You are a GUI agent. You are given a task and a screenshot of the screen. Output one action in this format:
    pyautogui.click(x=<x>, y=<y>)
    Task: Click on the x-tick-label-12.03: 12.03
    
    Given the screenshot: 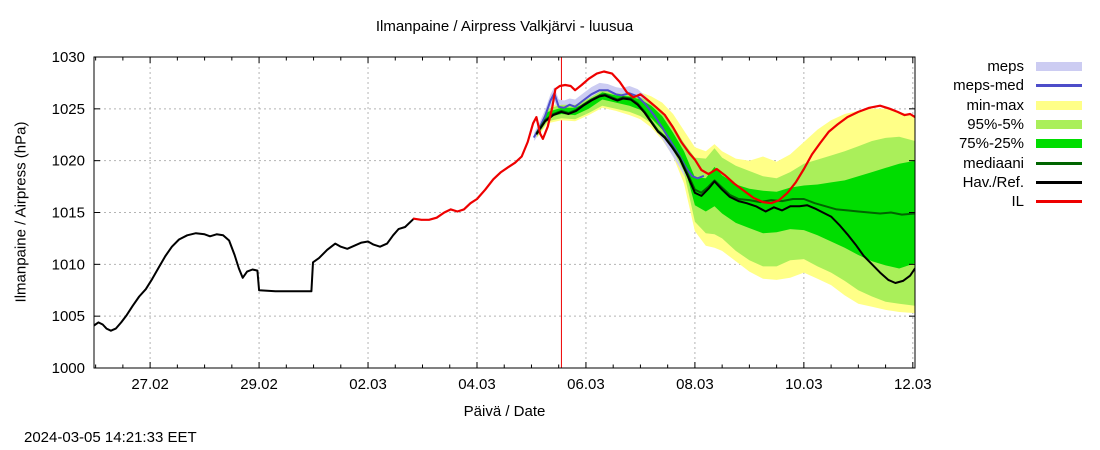 What is the action you would take?
    pyautogui.click(x=913, y=384)
    